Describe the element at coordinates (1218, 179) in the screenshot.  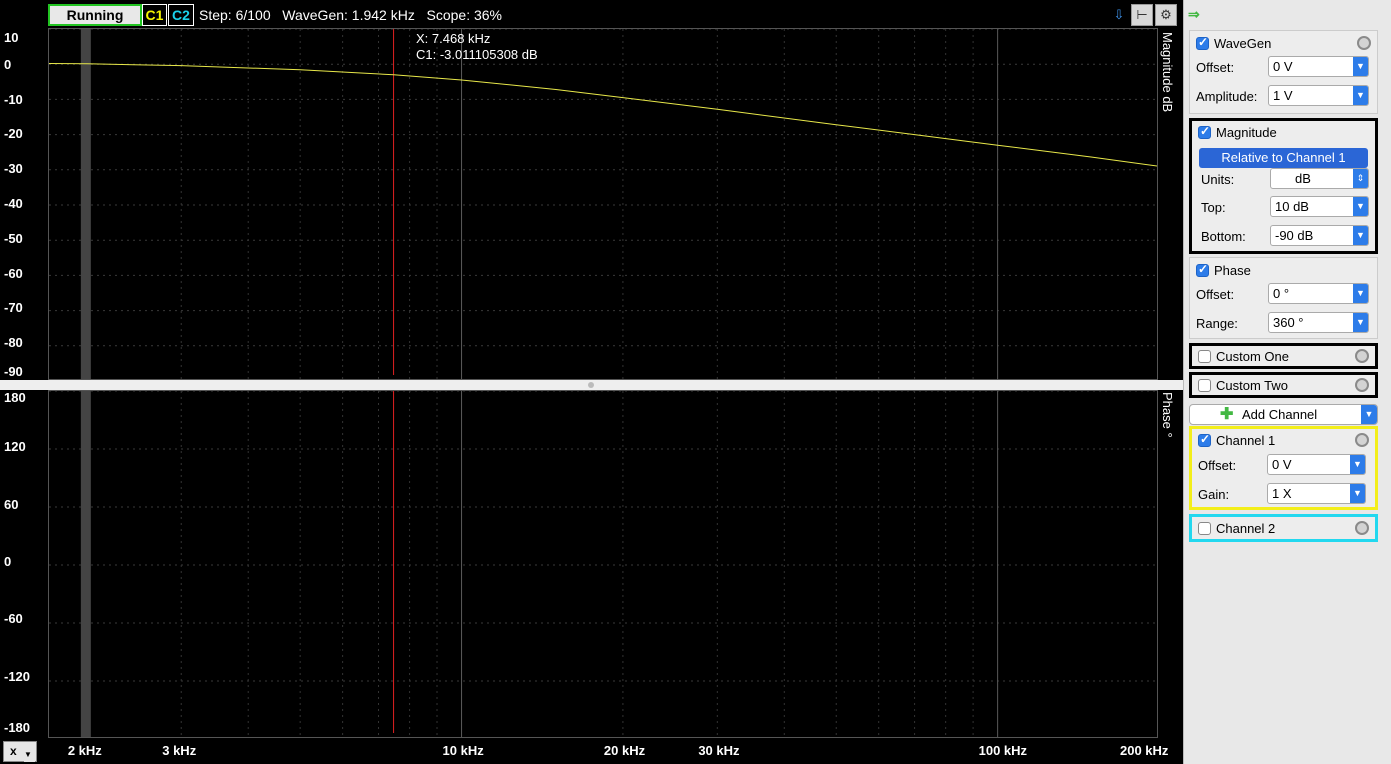
I see `magnitude-units-label: Units:` at that location.